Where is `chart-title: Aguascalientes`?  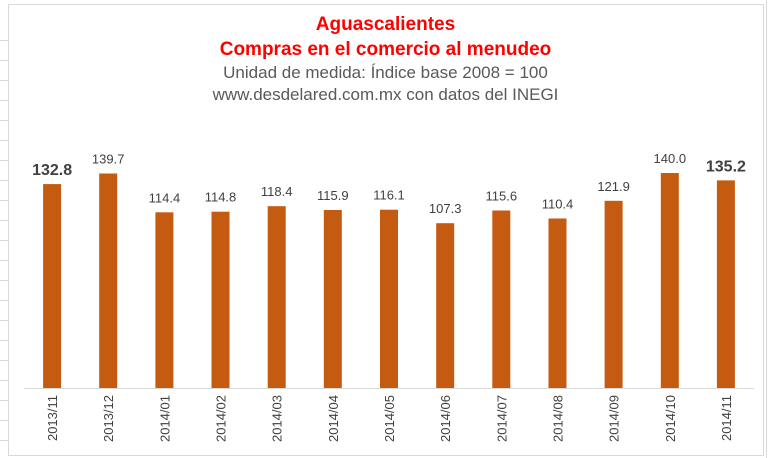 chart-title: Aguascalientes is located at coordinates (385, 24).